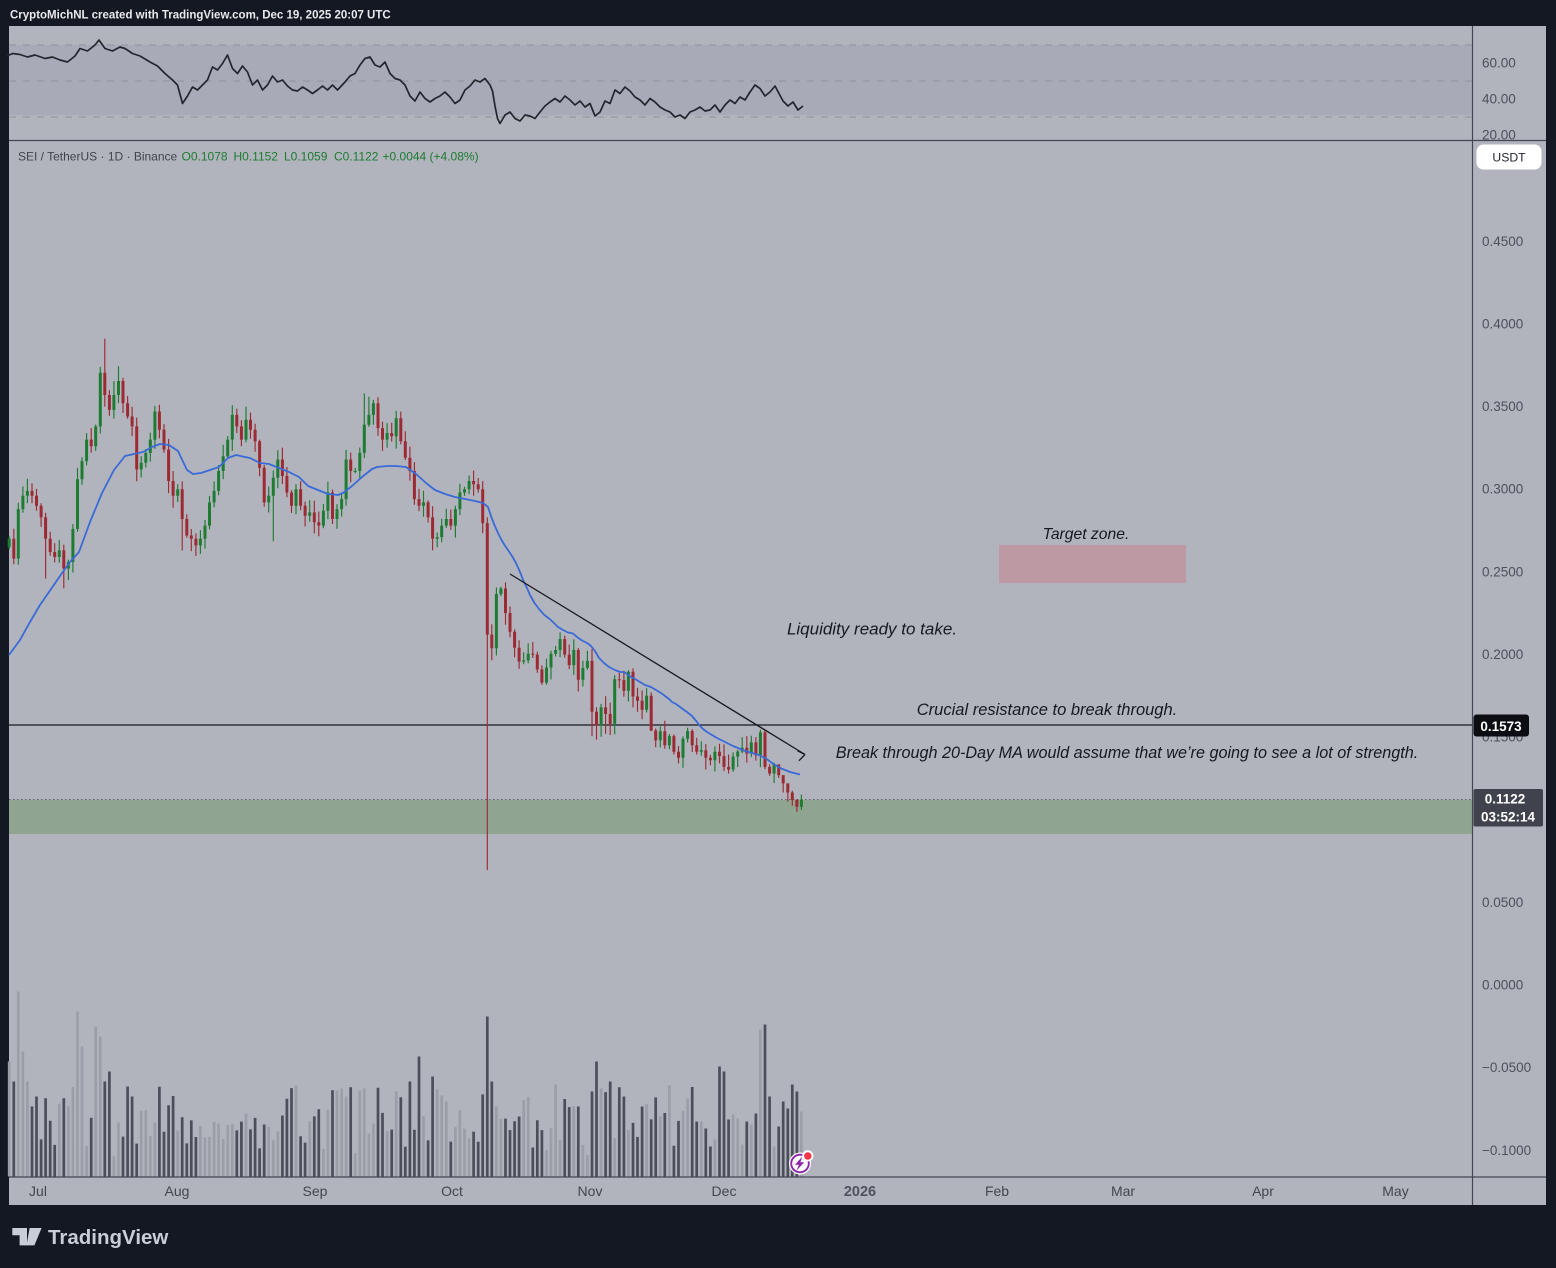  What do you see at coordinates (1502, 571) in the screenshot?
I see `svg-text: 0.2500` at bounding box center [1502, 571].